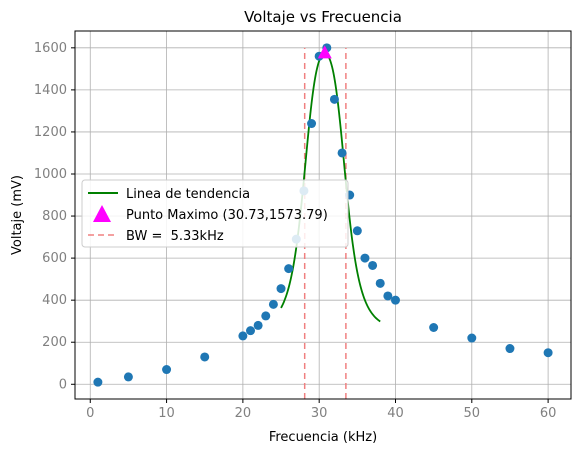  I want to click on x-tick-label: 60, so click(548, 413).